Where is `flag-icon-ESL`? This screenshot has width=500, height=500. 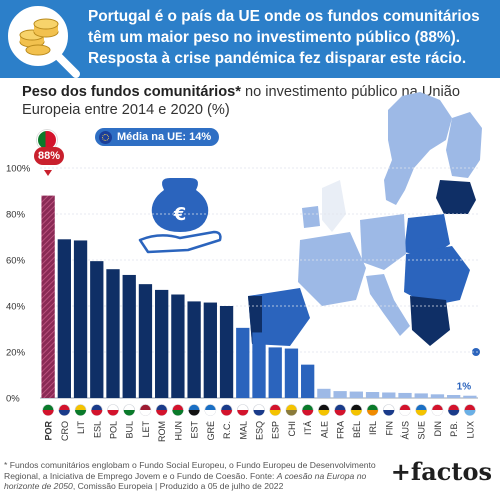 flag-icon-ESL is located at coordinates (96, 410).